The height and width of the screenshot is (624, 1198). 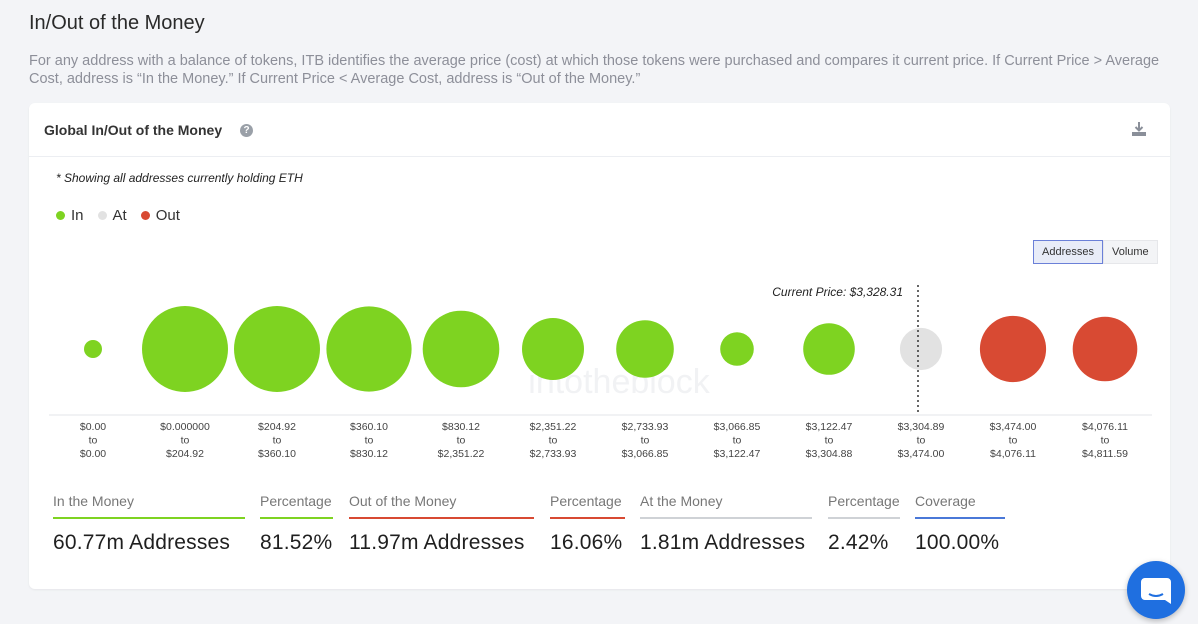 I want to click on stat-value: 2.42%, so click(x=858, y=542).